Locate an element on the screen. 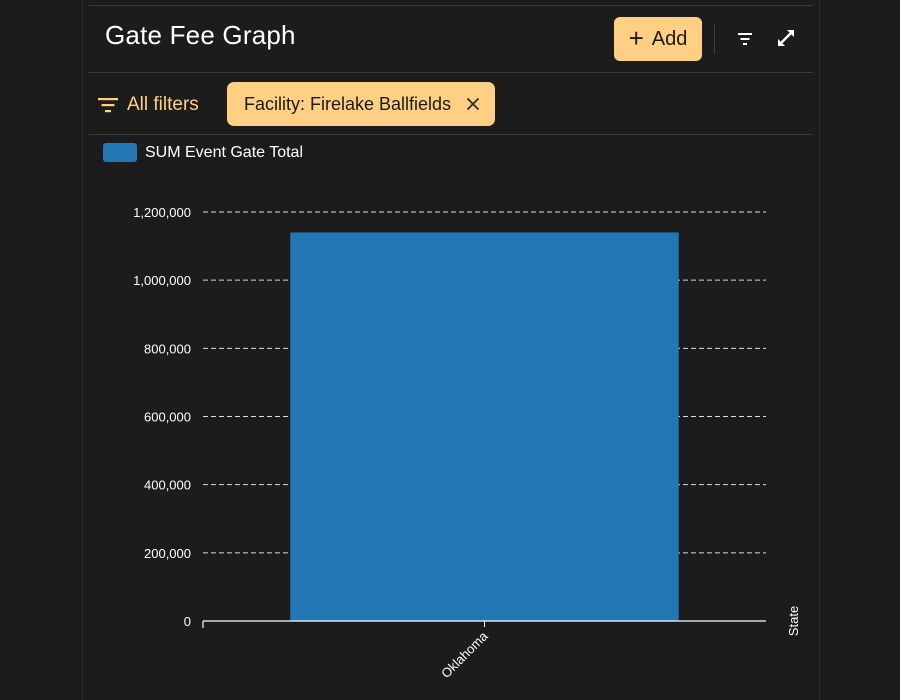  y-tick-label: 0 is located at coordinates (187, 621).